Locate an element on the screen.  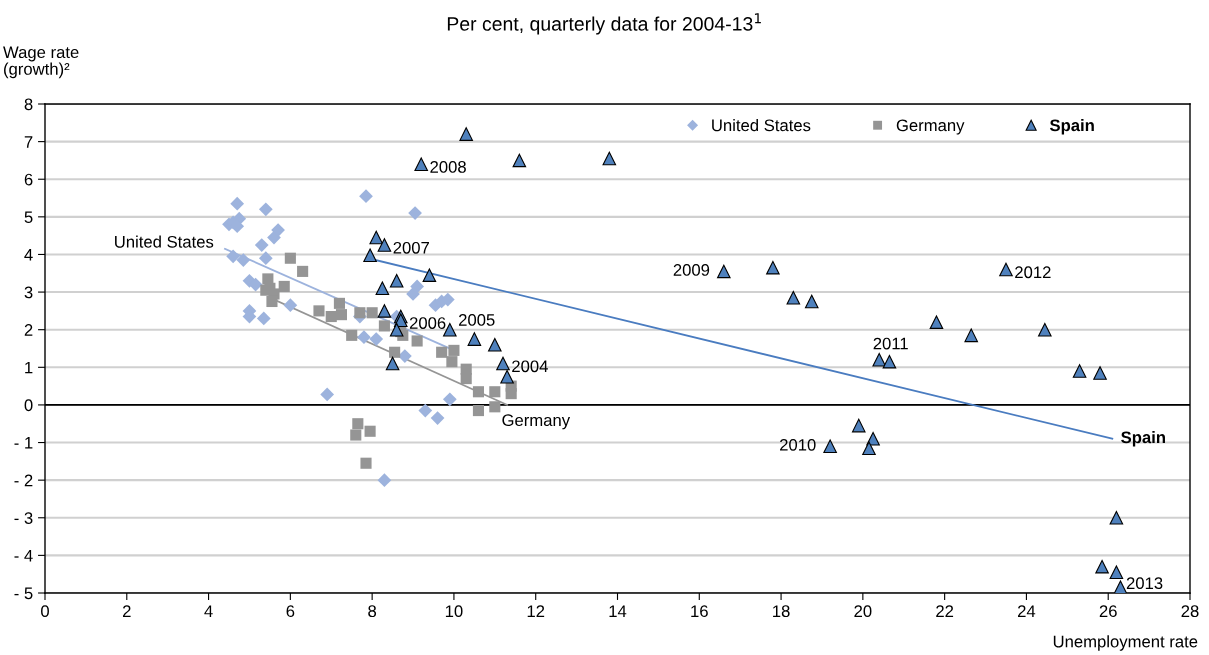
annotation: 2012 is located at coordinates (1033, 272).